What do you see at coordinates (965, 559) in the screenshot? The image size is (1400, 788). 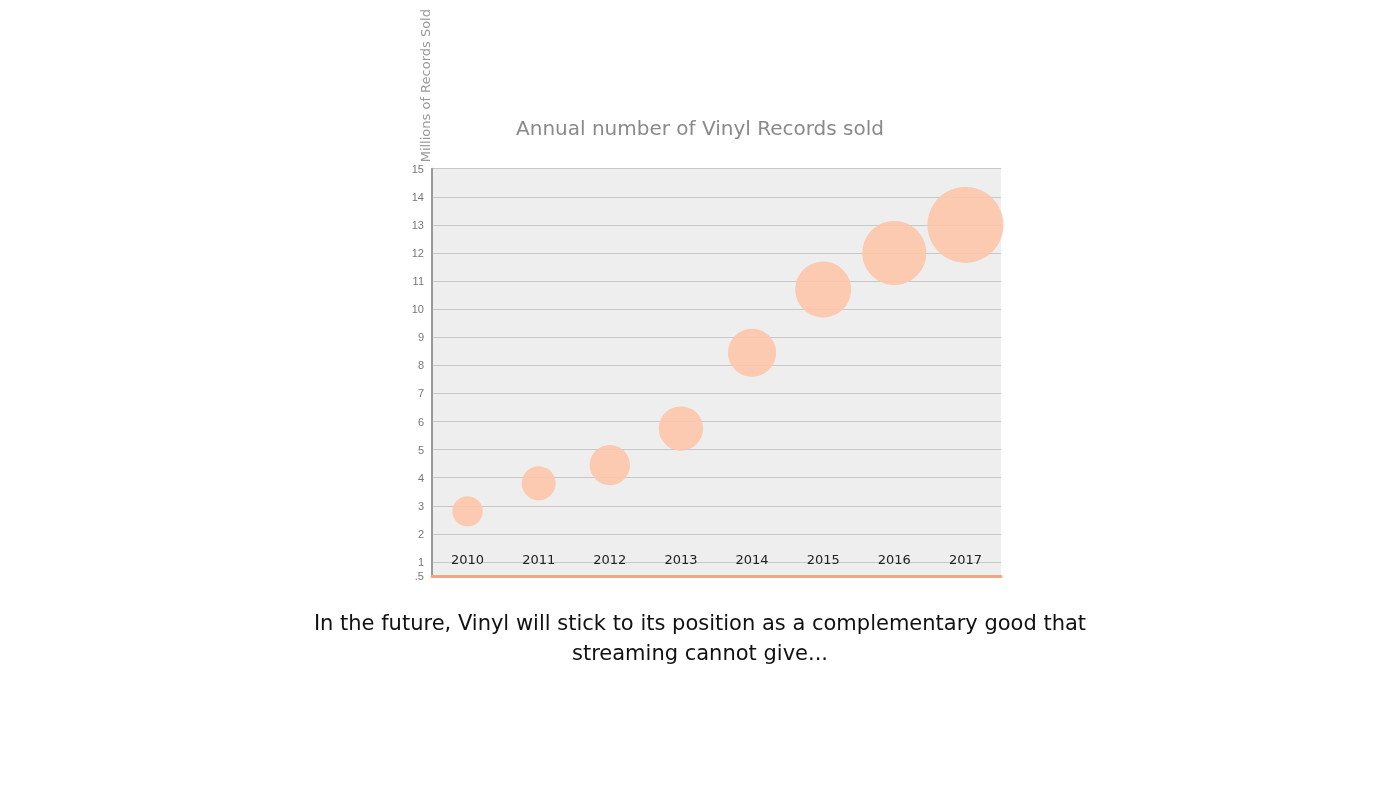 I see `x-tick-label: 2017` at bounding box center [965, 559].